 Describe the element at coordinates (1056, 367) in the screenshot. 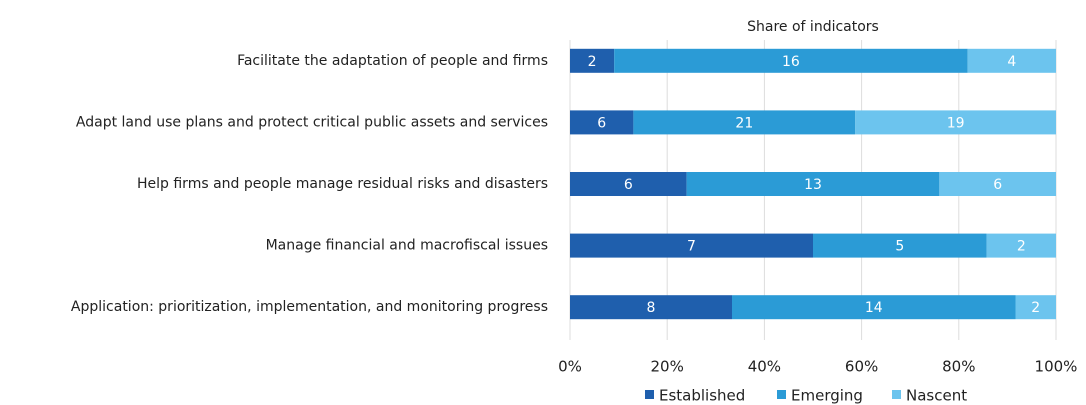

I see `x-tick-label: 100%` at that location.